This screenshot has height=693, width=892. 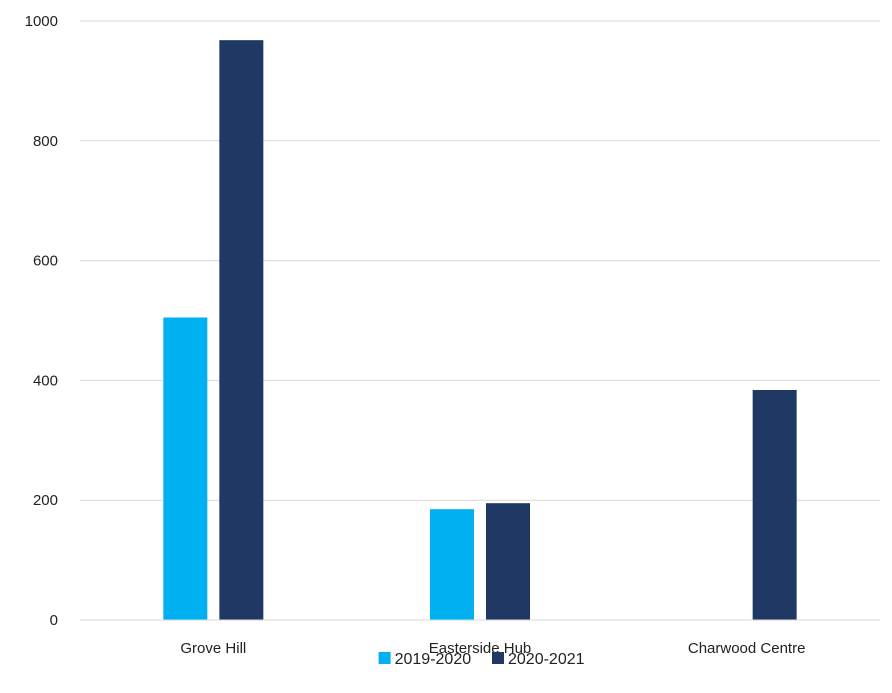 What do you see at coordinates (481, 659) in the screenshot?
I see `legend: 2019-2020 2020-2021` at bounding box center [481, 659].